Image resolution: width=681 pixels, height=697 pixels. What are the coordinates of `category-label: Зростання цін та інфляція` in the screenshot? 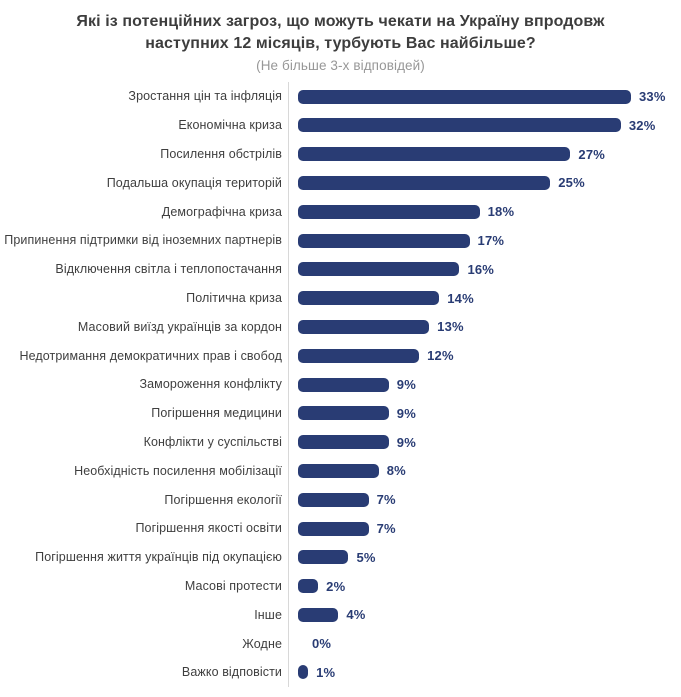 It's located at (205, 96).